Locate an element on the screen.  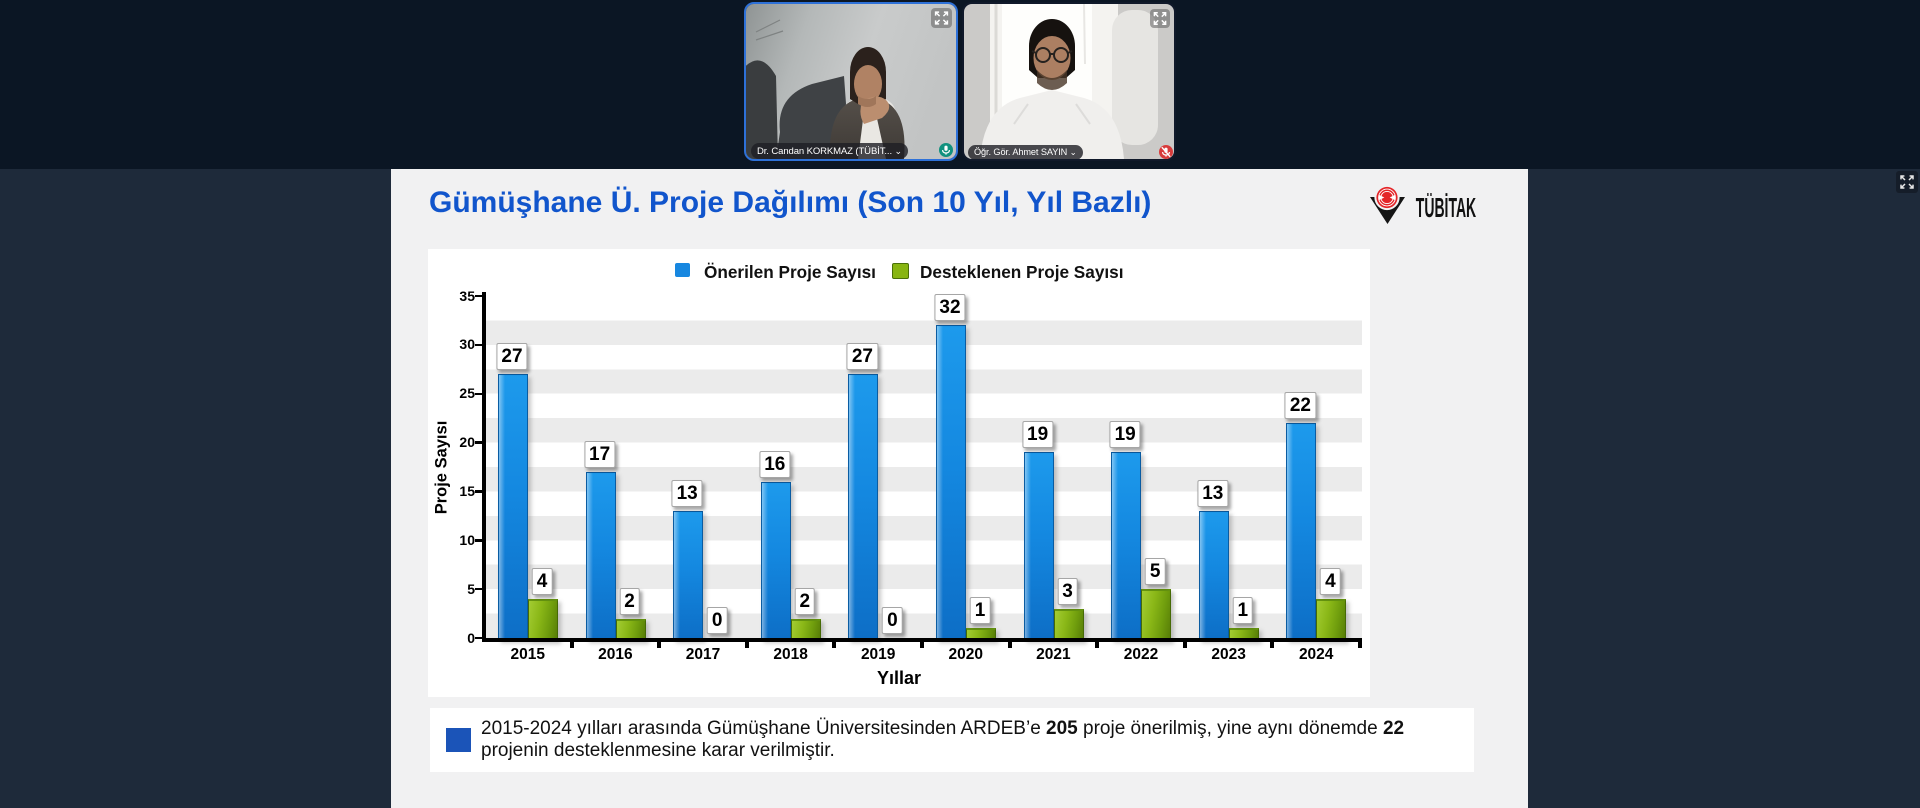
svg-text: TÜBİTAK is located at coordinates (1446, 208).